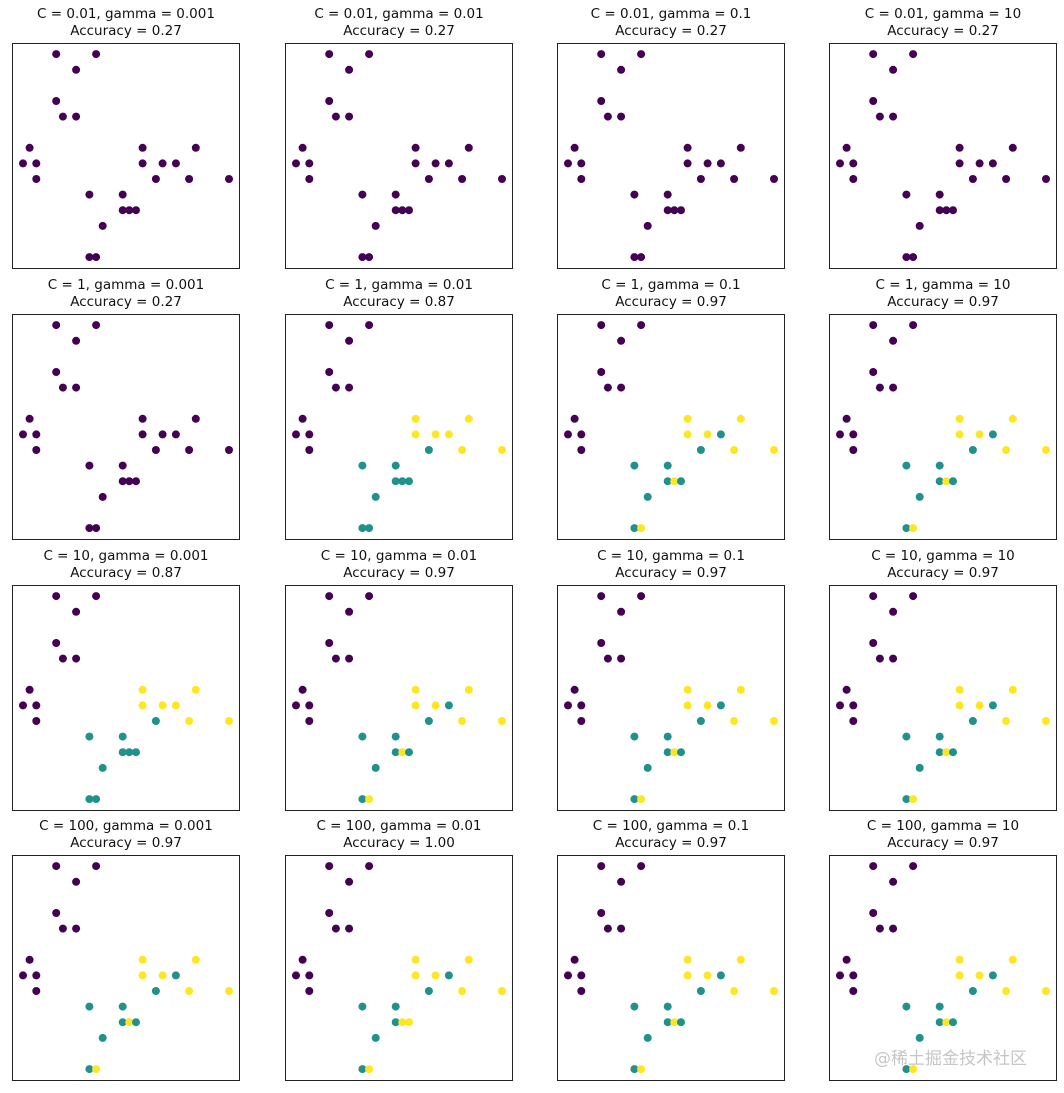  What do you see at coordinates (943, 556) in the screenshot?
I see `subplot-title: C = 10, gamma = 10` at bounding box center [943, 556].